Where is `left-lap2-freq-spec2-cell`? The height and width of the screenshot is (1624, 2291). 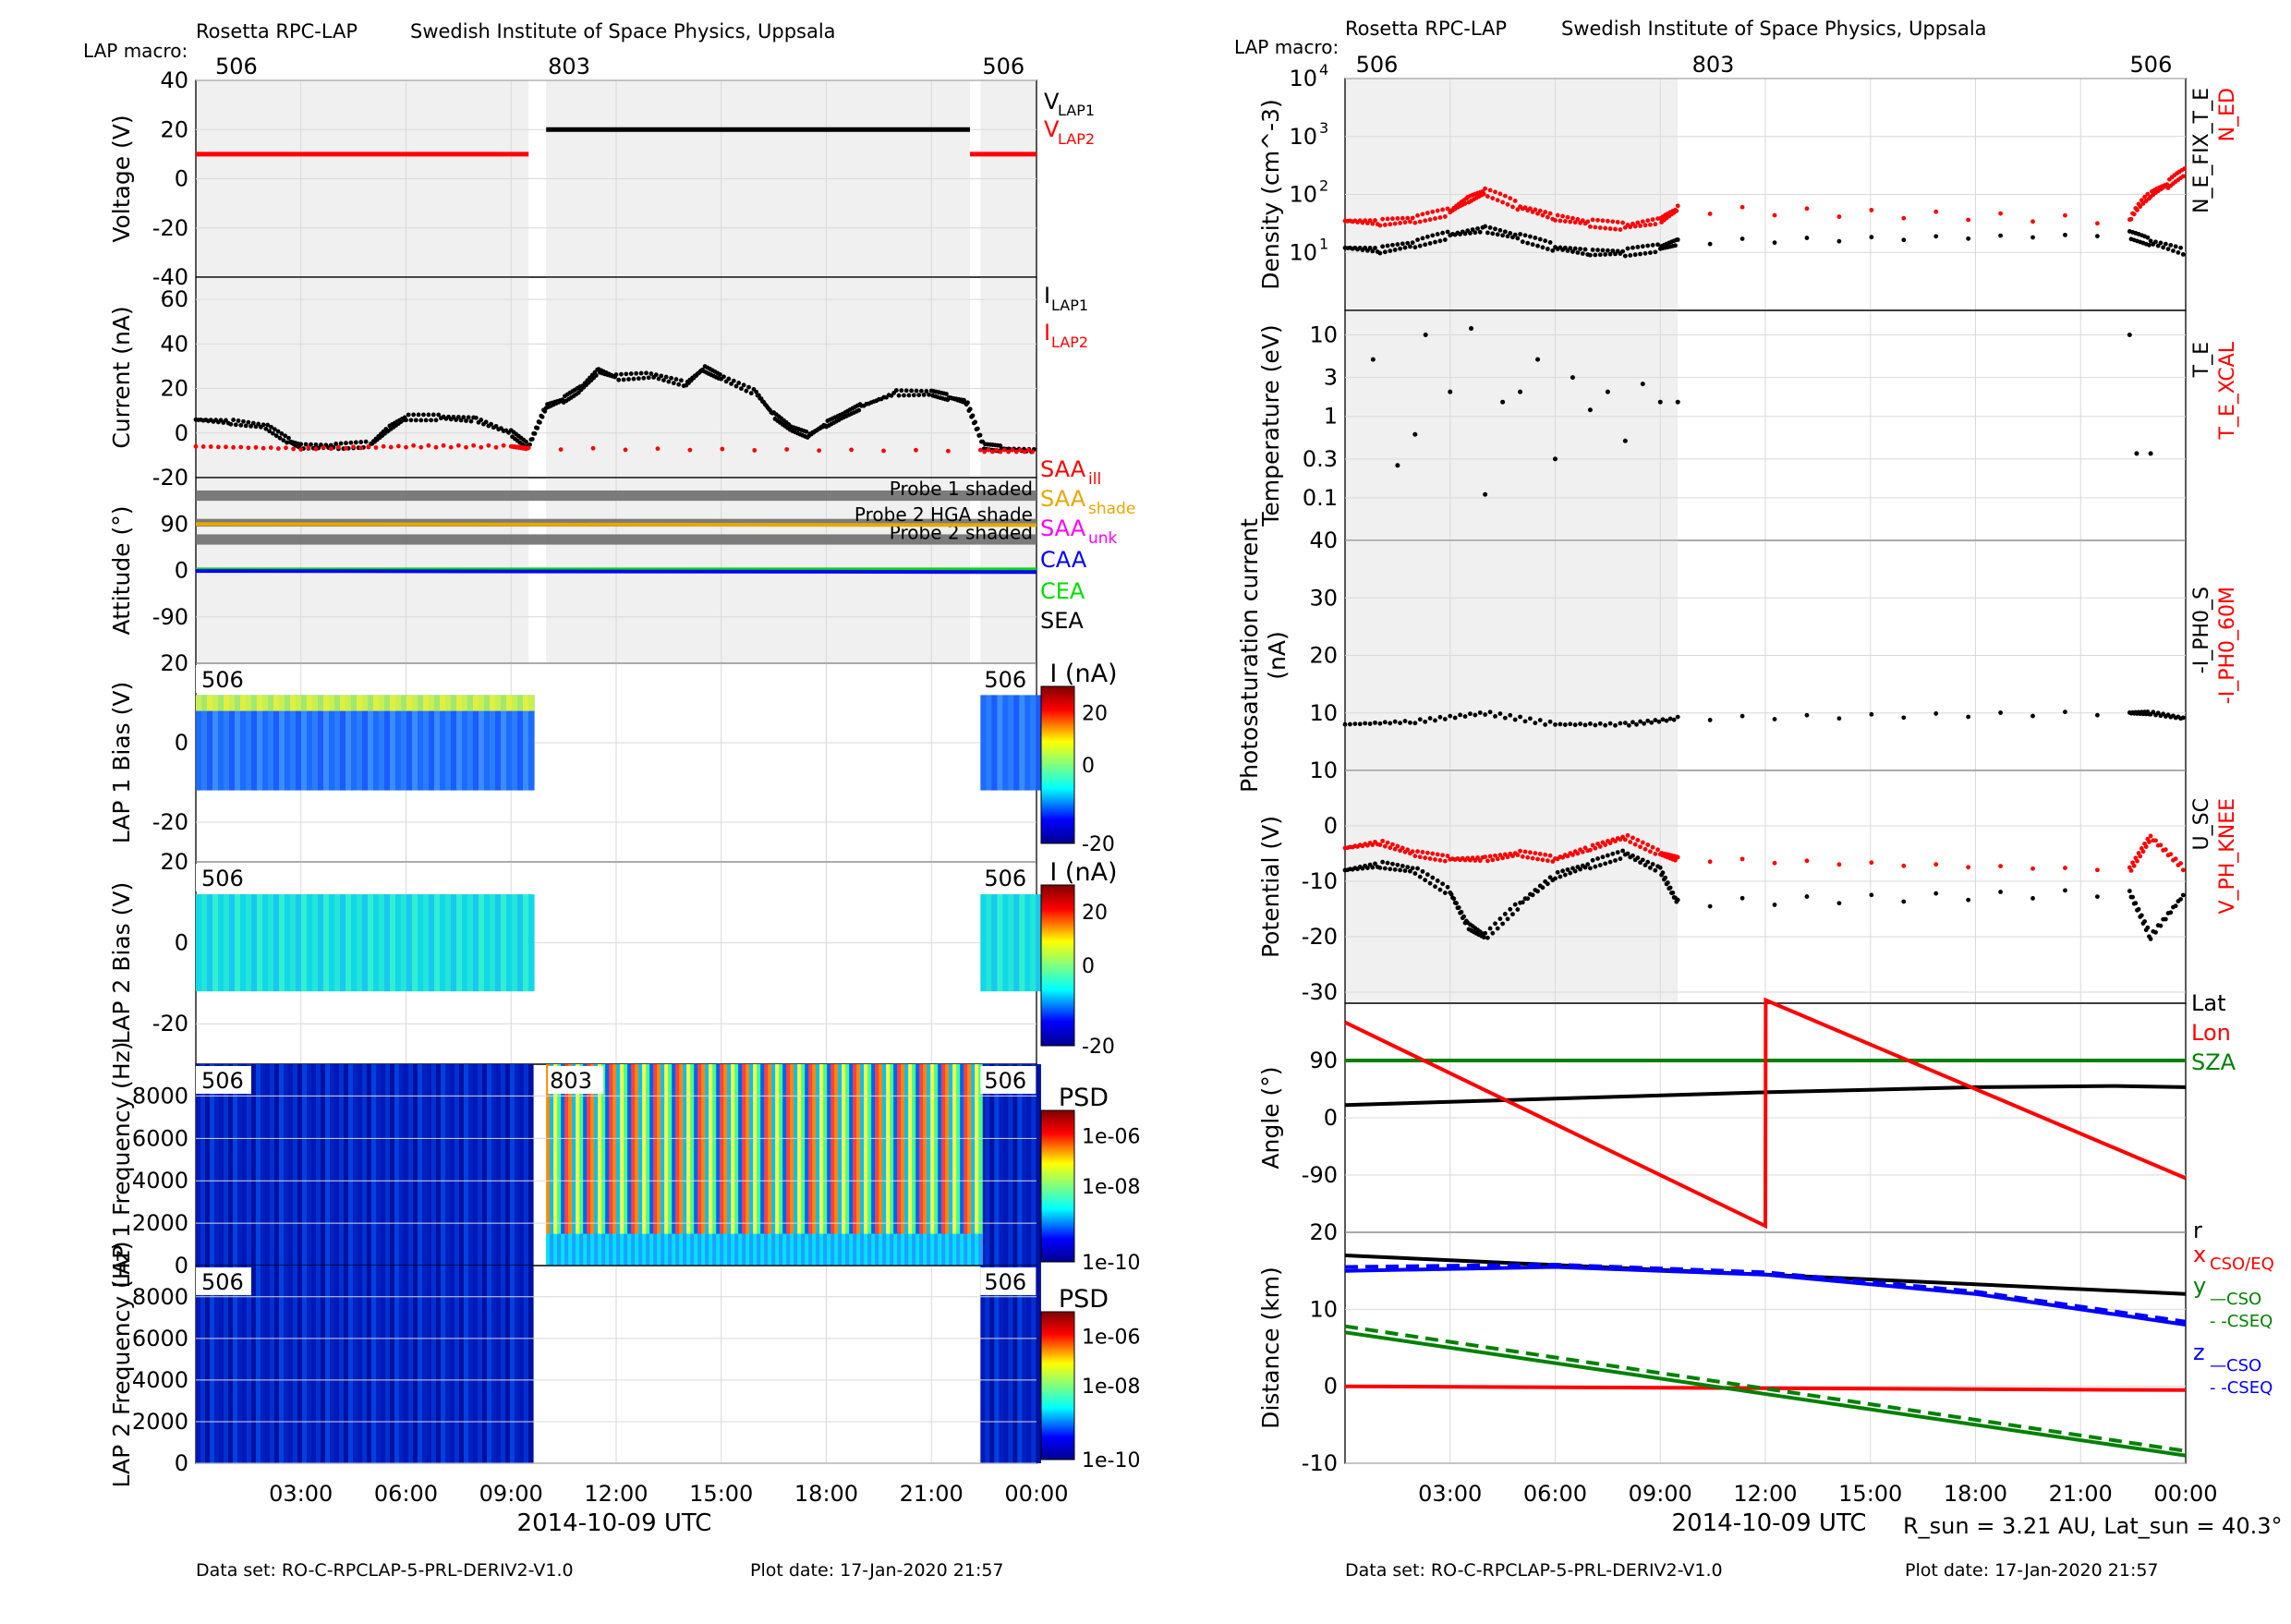
left-lap2-freq-spec2-cell is located at coordinates (987, 1364).